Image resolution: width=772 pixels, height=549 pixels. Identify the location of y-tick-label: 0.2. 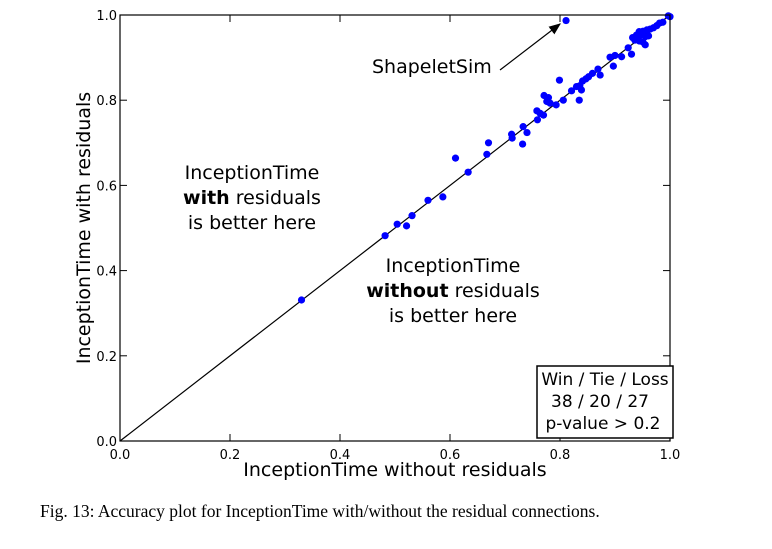
(106, 357).